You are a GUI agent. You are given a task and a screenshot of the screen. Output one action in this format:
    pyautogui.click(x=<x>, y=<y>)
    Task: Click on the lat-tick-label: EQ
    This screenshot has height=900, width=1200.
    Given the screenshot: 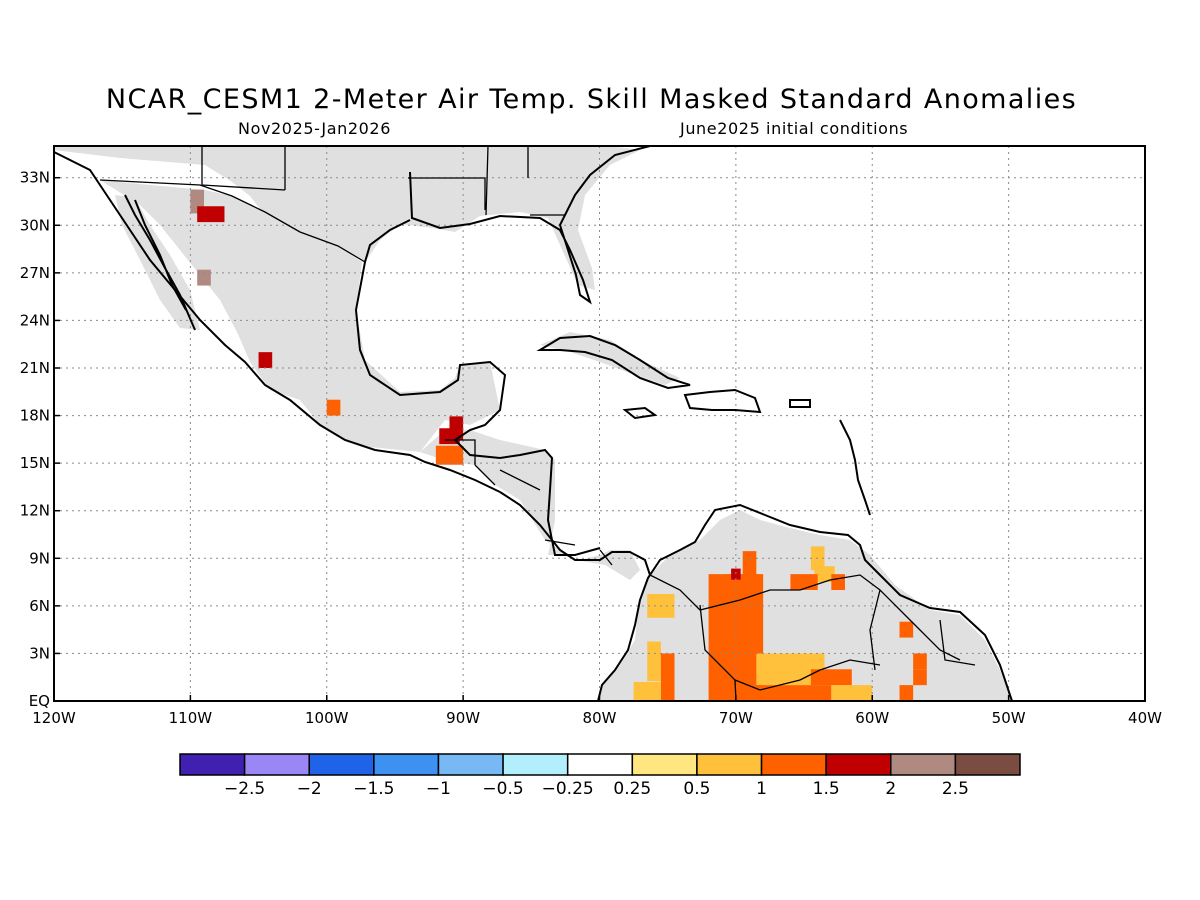 What is the action you would take?
    pyautogui.click(x=39, y=701)
    